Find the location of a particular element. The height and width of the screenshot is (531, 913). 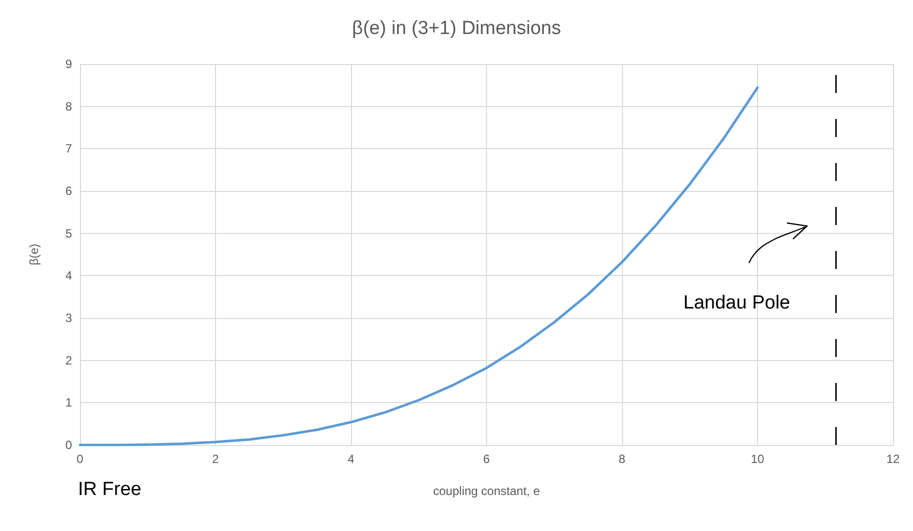

x-tick-label: 10 is located at coordinates (757, 459).